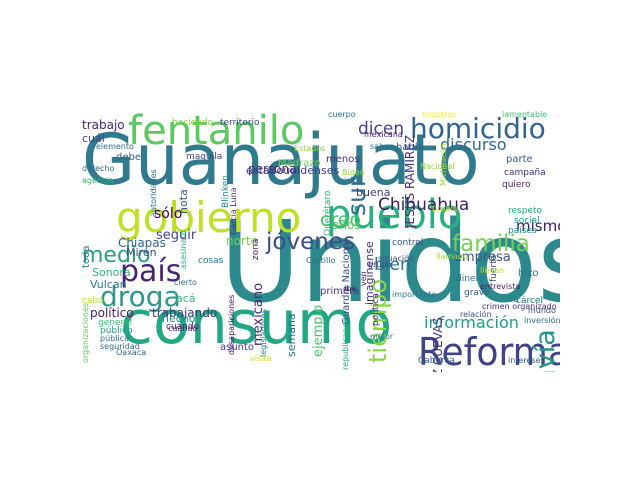  What do you see at coordinates (445, 208) in the screenshot?
I see `word-propia: propia` at bounding box center [445, 208].